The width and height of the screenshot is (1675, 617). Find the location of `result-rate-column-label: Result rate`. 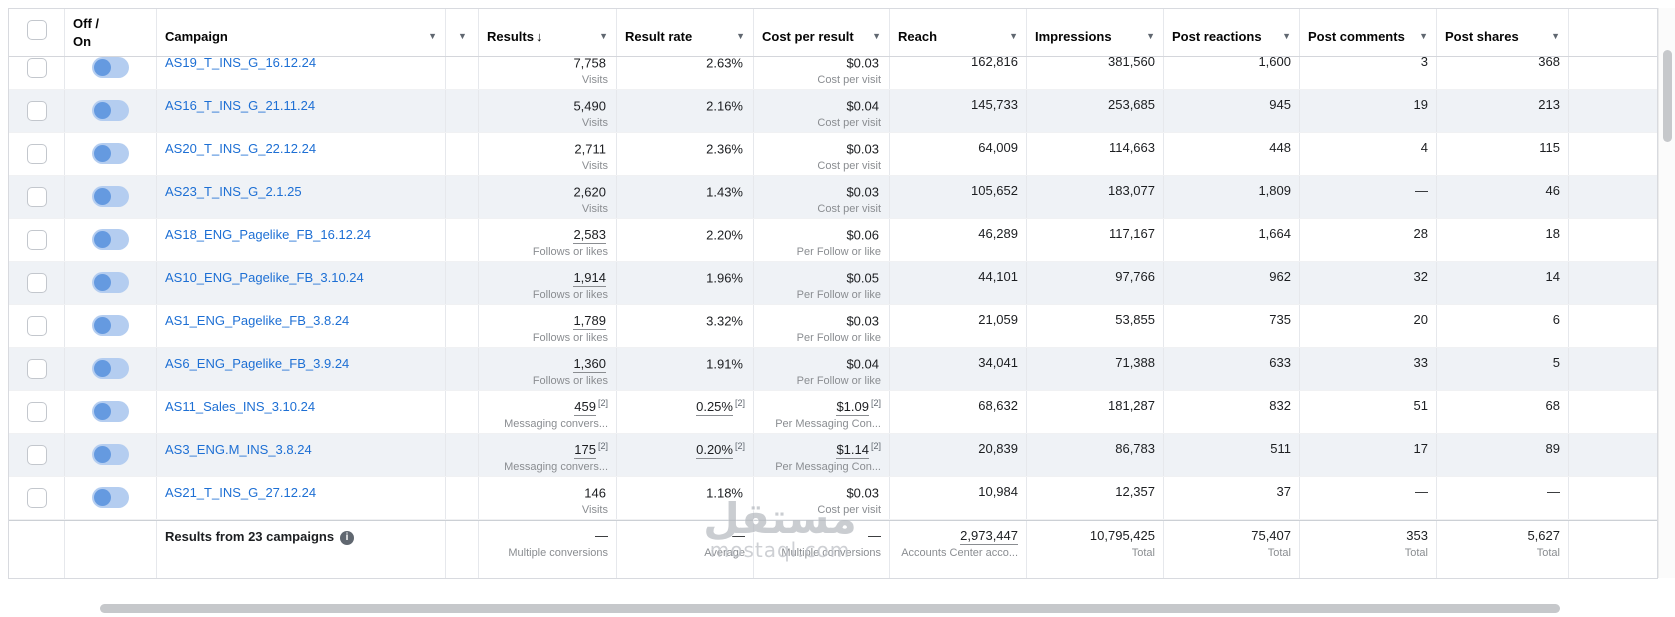

result-rate-column-label: Result rate is located at coordinates (659, 36).